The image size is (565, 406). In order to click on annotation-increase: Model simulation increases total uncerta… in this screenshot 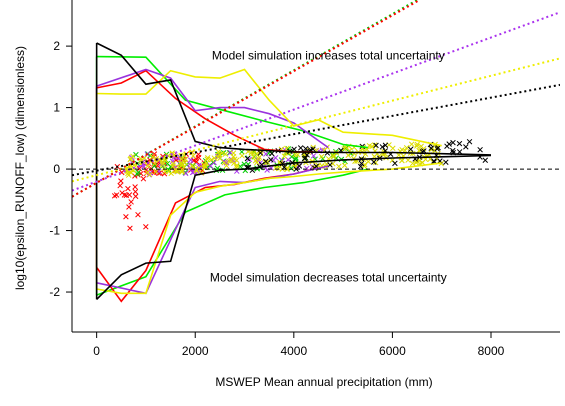, I will do `click(328, 56)`.